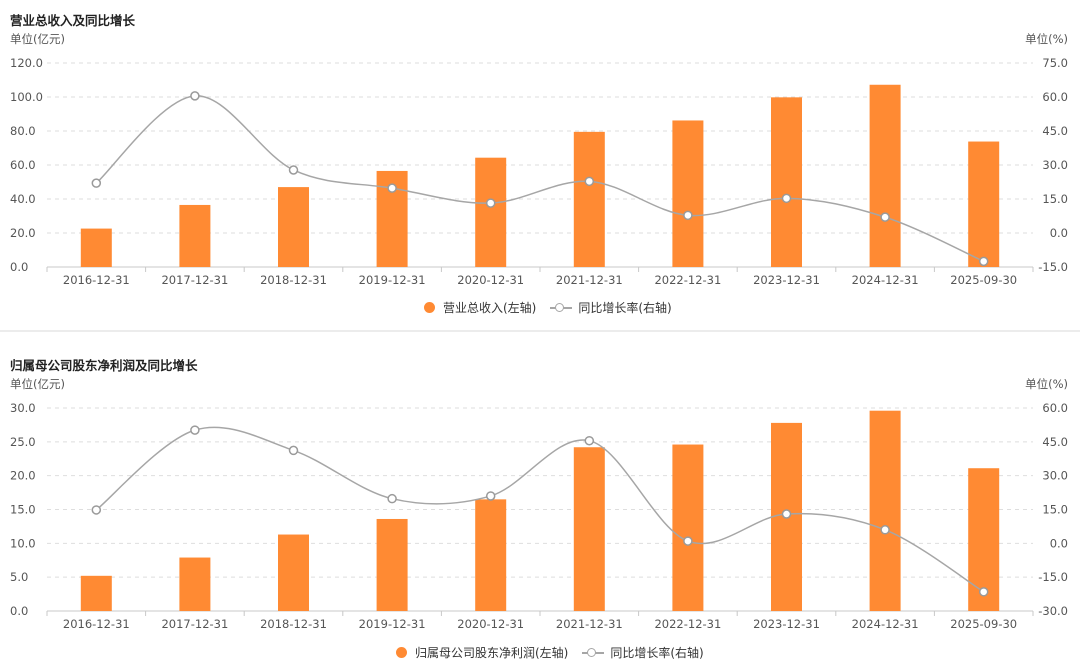 The height and width of the screenshot is (665, 1080). Describe the element at coordinates (1055, 131) in the screenshot. I see `right-tick-label: 45.0` at that location.